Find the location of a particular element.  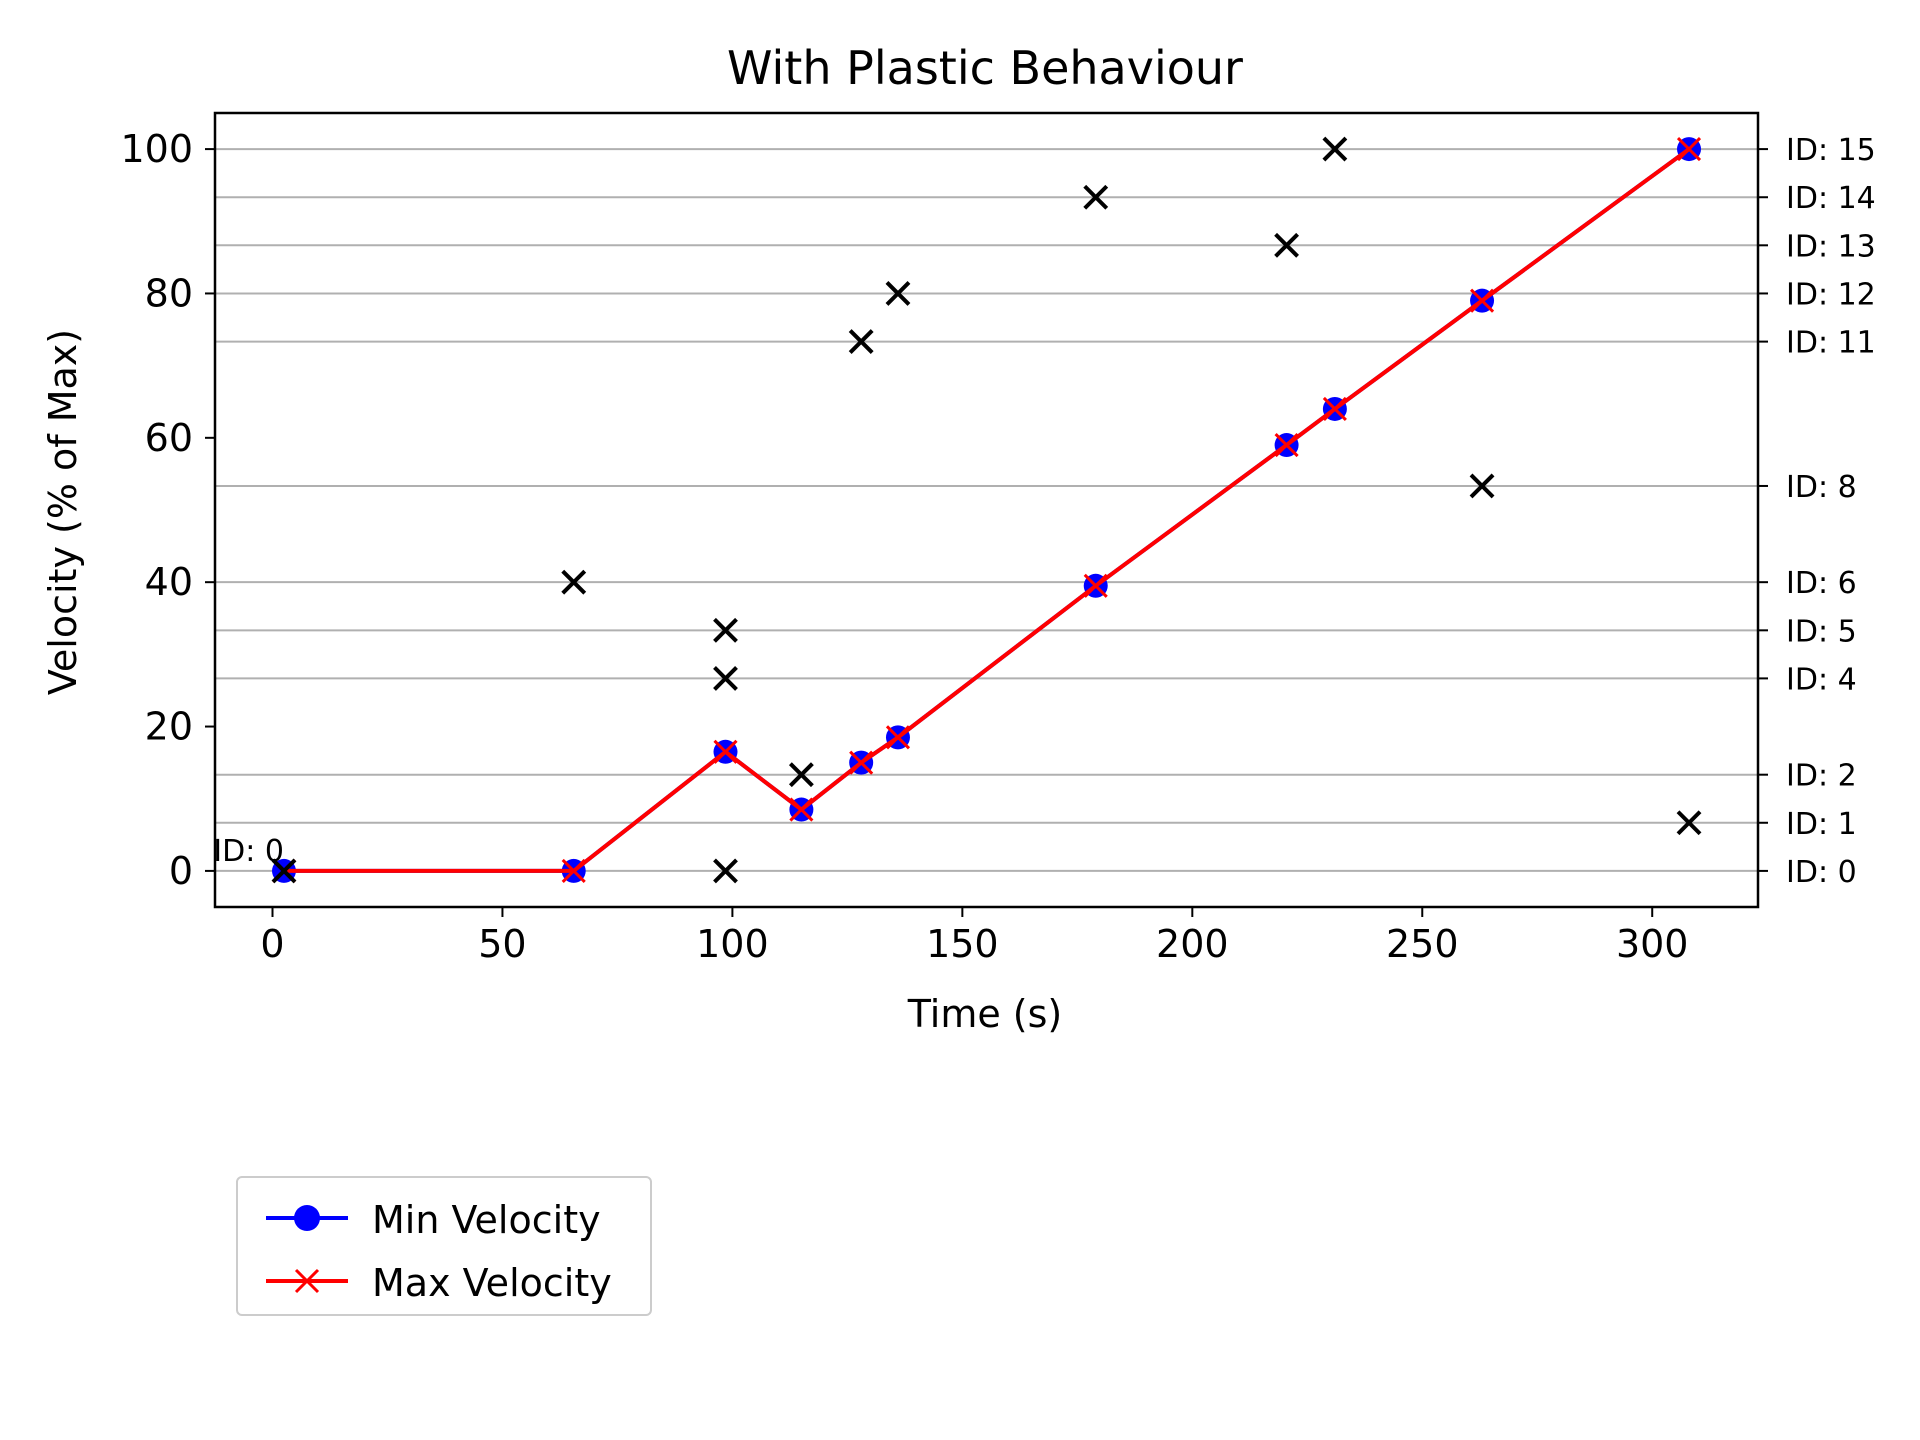

legend-swatch-max-velocity is located at coordinates (307, 1281).